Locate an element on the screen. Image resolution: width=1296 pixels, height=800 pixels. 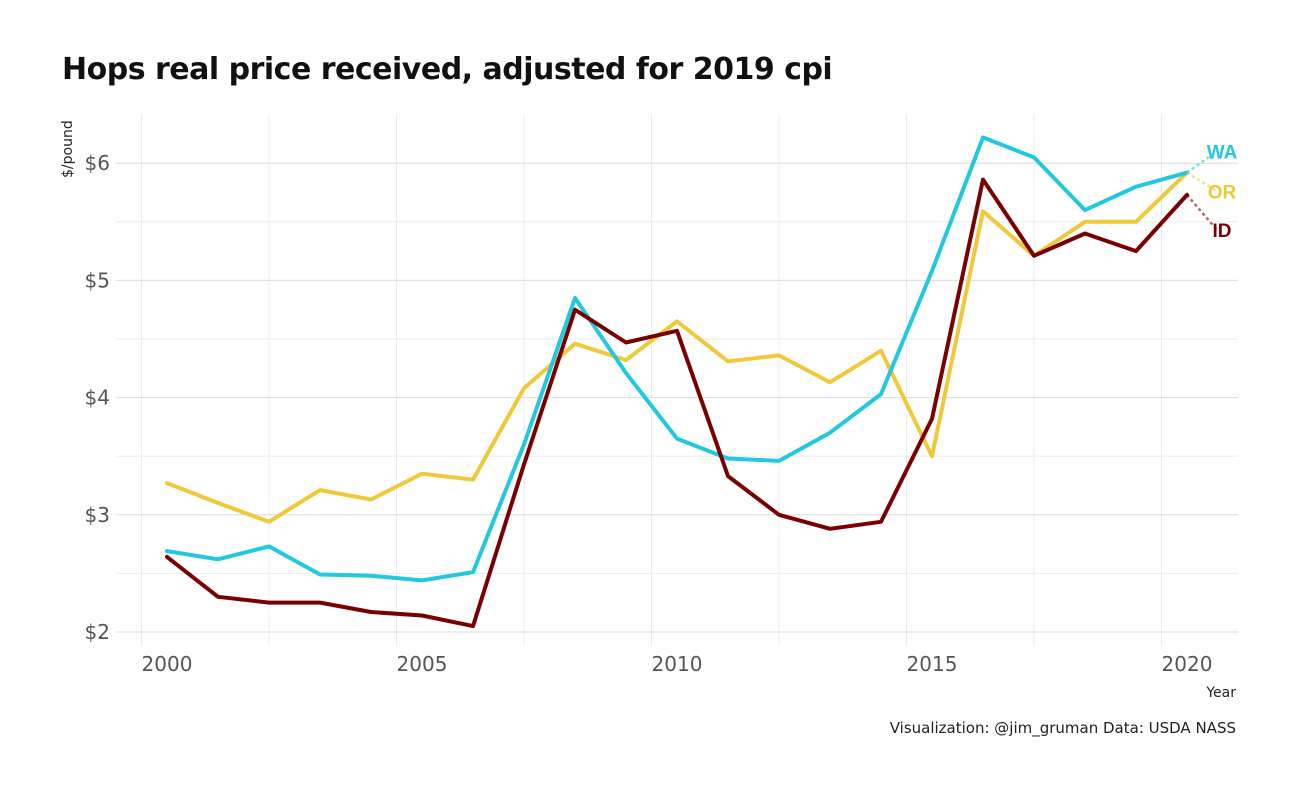
end-label-wa: WA is located at coordinates (1222, 152).